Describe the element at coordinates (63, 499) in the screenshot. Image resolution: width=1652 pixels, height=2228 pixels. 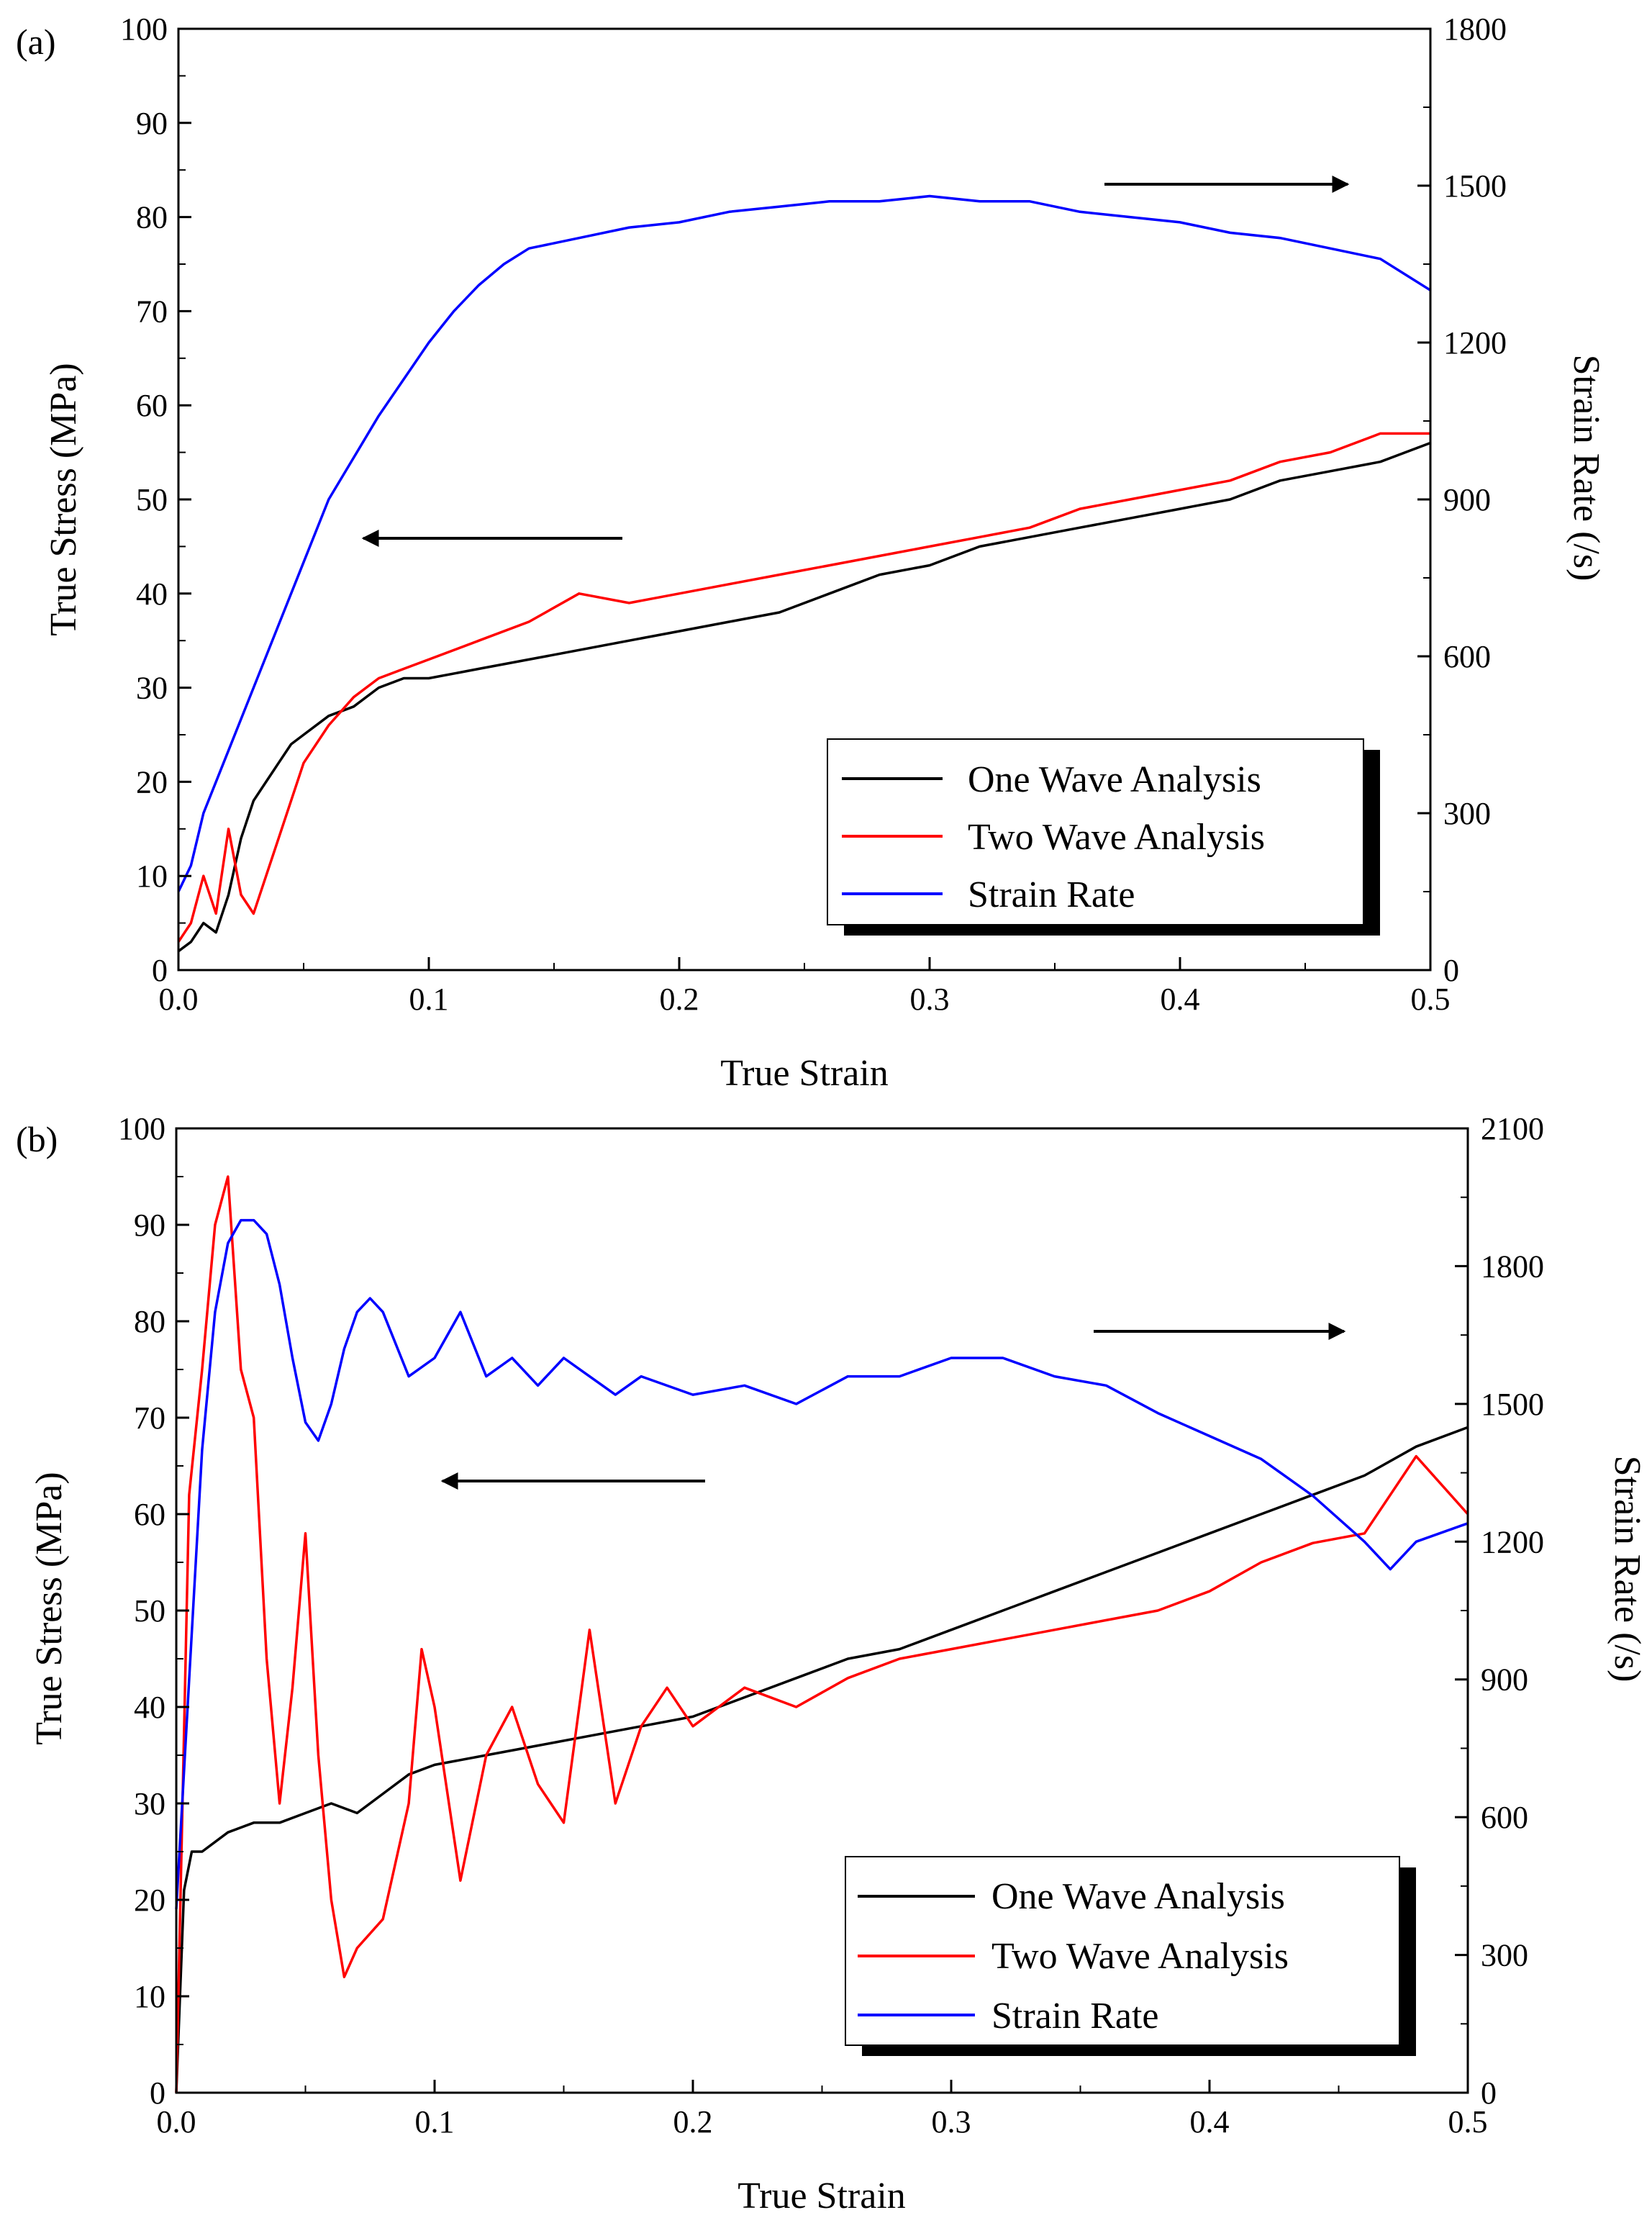
I see `panel-a-y-label: True Stress (MPa)` at that location.